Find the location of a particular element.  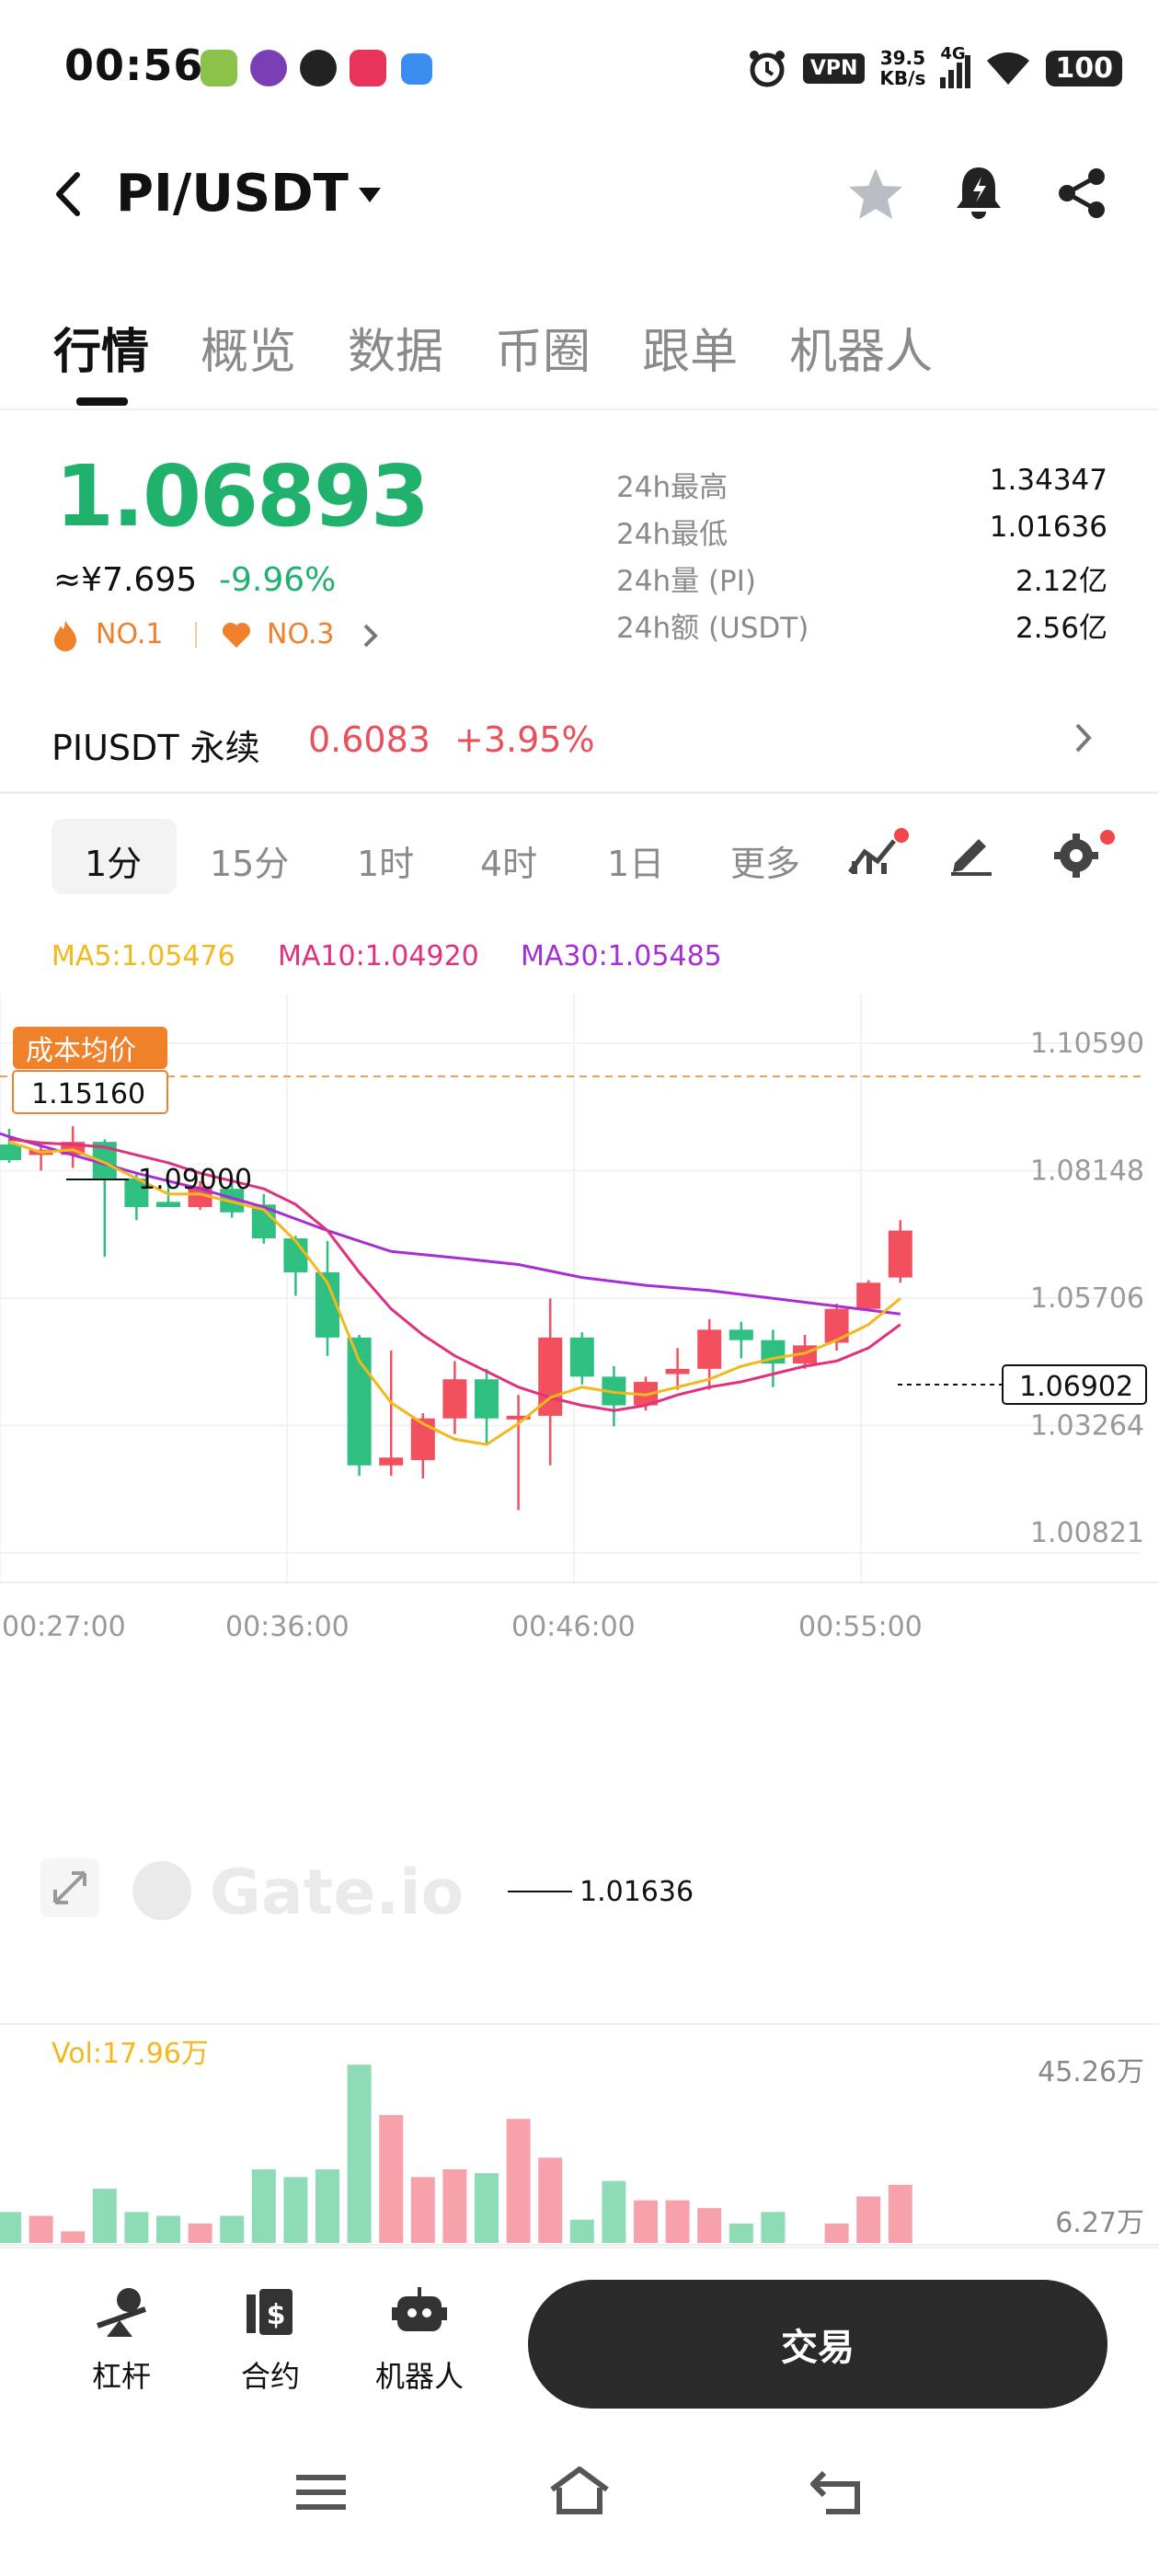

contract-button: $ 合约 is located at coordinates (270, 2340).